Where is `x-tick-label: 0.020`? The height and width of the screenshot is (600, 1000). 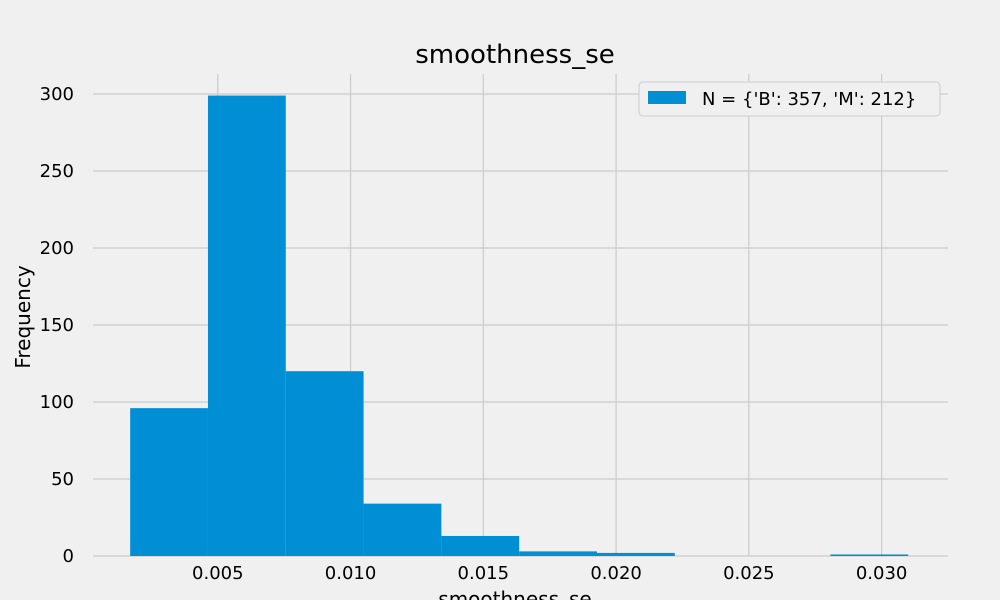 x-tick-label: 0.020 is located at coordinates (616, 573).